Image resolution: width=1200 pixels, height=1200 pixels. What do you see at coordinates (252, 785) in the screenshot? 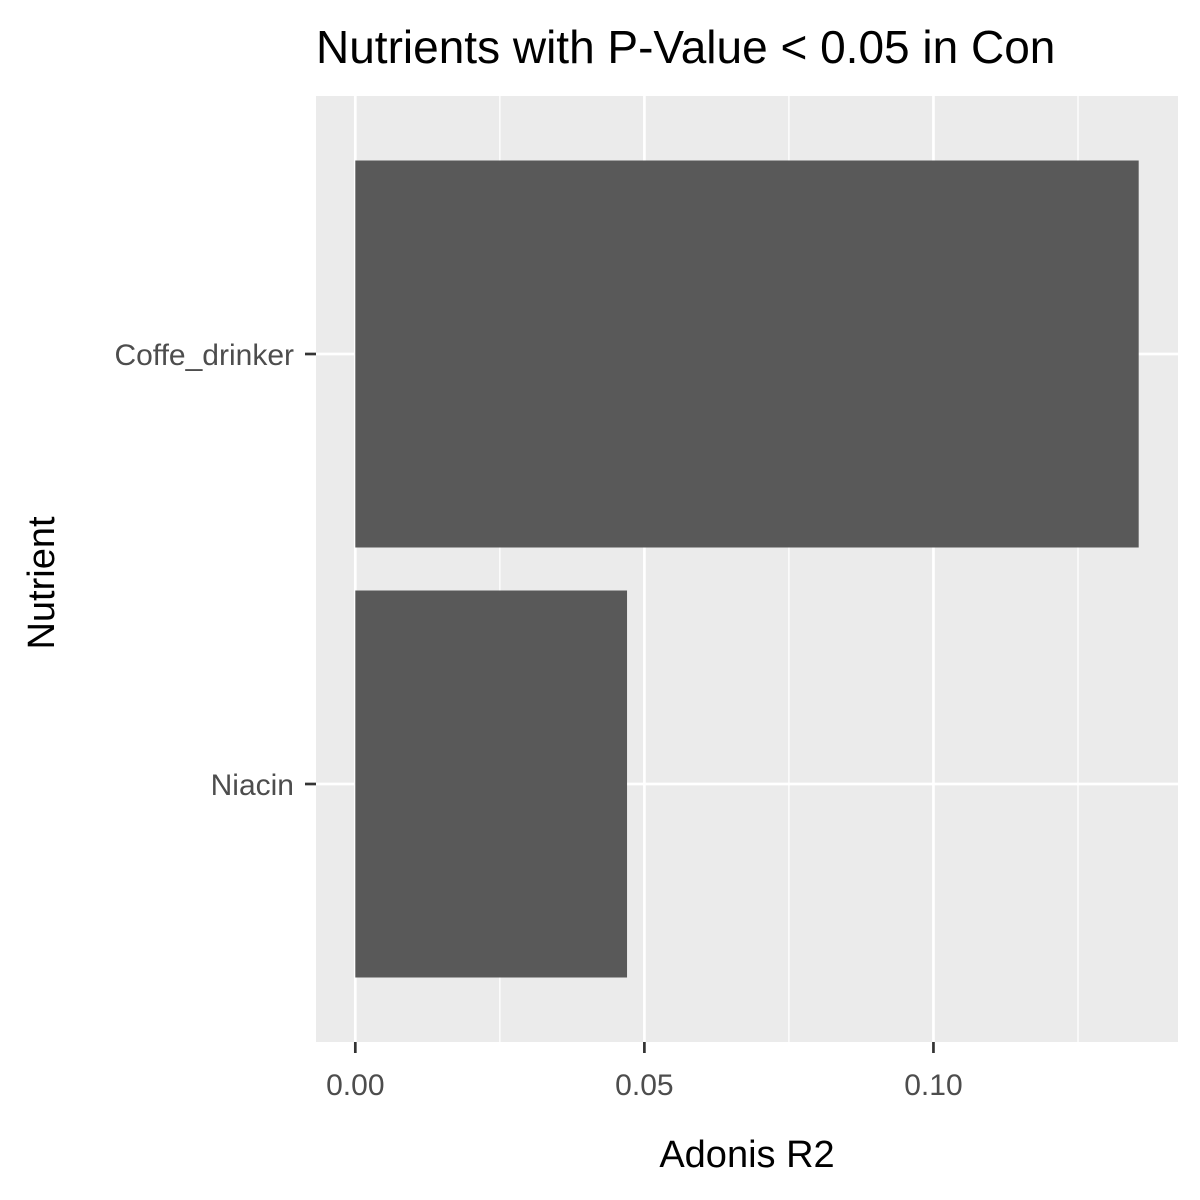
I see `y-tick-label-1: Niacin` at bounding box center [252, 785].